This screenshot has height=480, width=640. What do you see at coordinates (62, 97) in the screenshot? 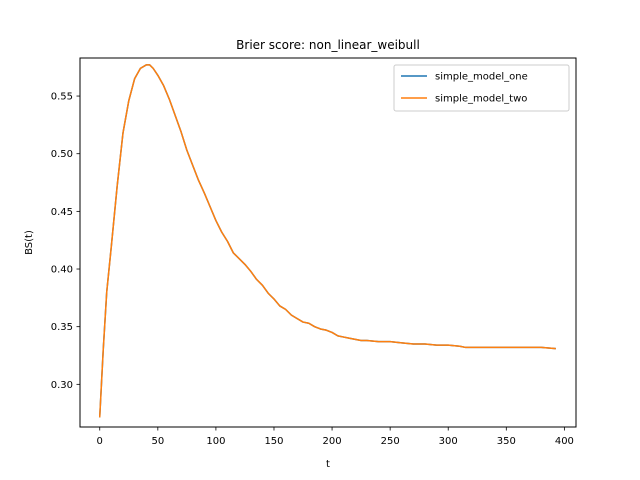
I see `y-tick-label: 0.55` at bounding box center [62, 97].